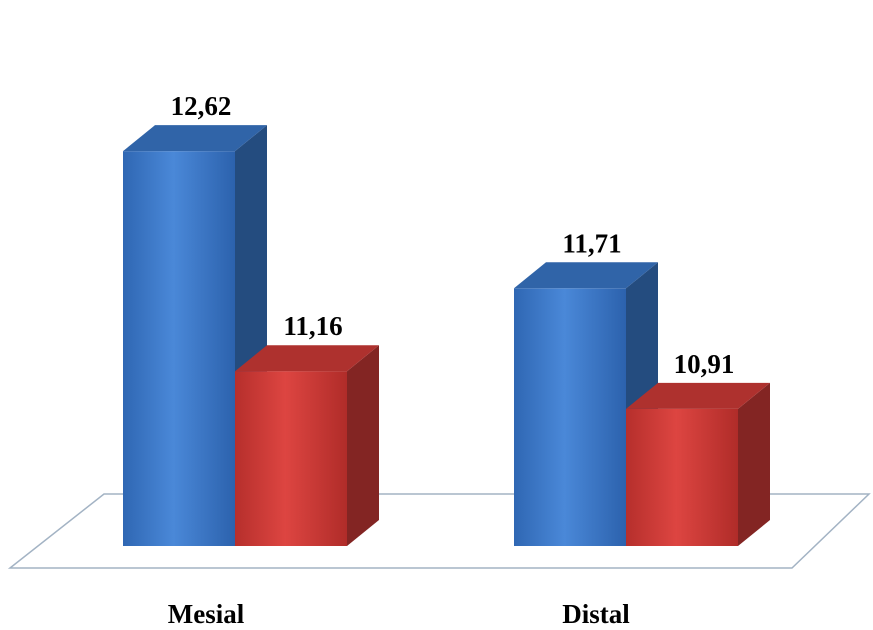  Describe the element at coordinates (591, 243) in the screenshot. I see `data-label: 11,71` at that location.